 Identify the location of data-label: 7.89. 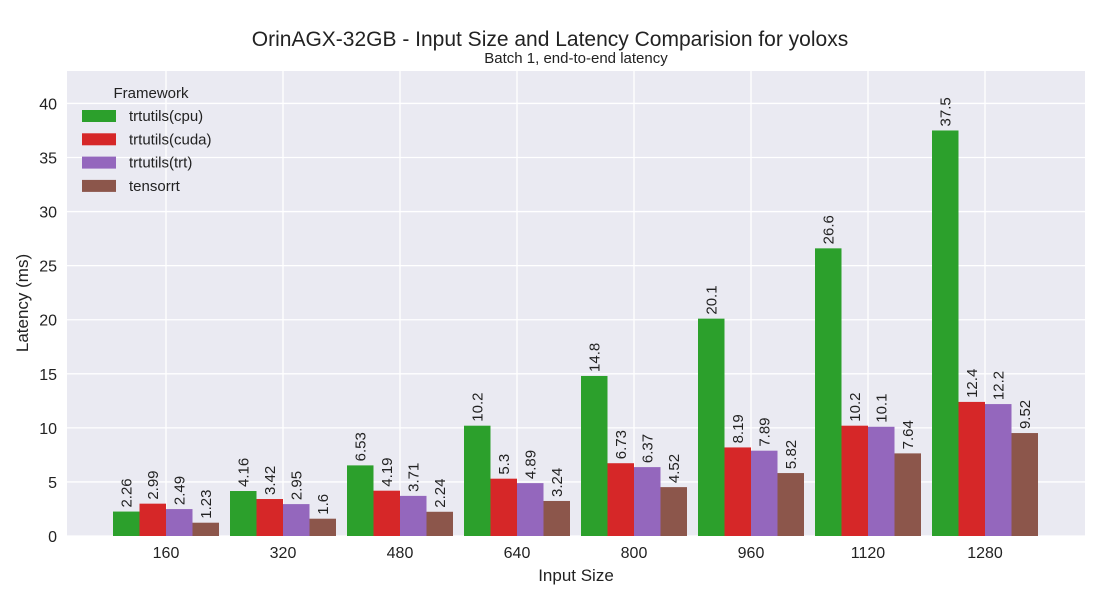
(764, 431).